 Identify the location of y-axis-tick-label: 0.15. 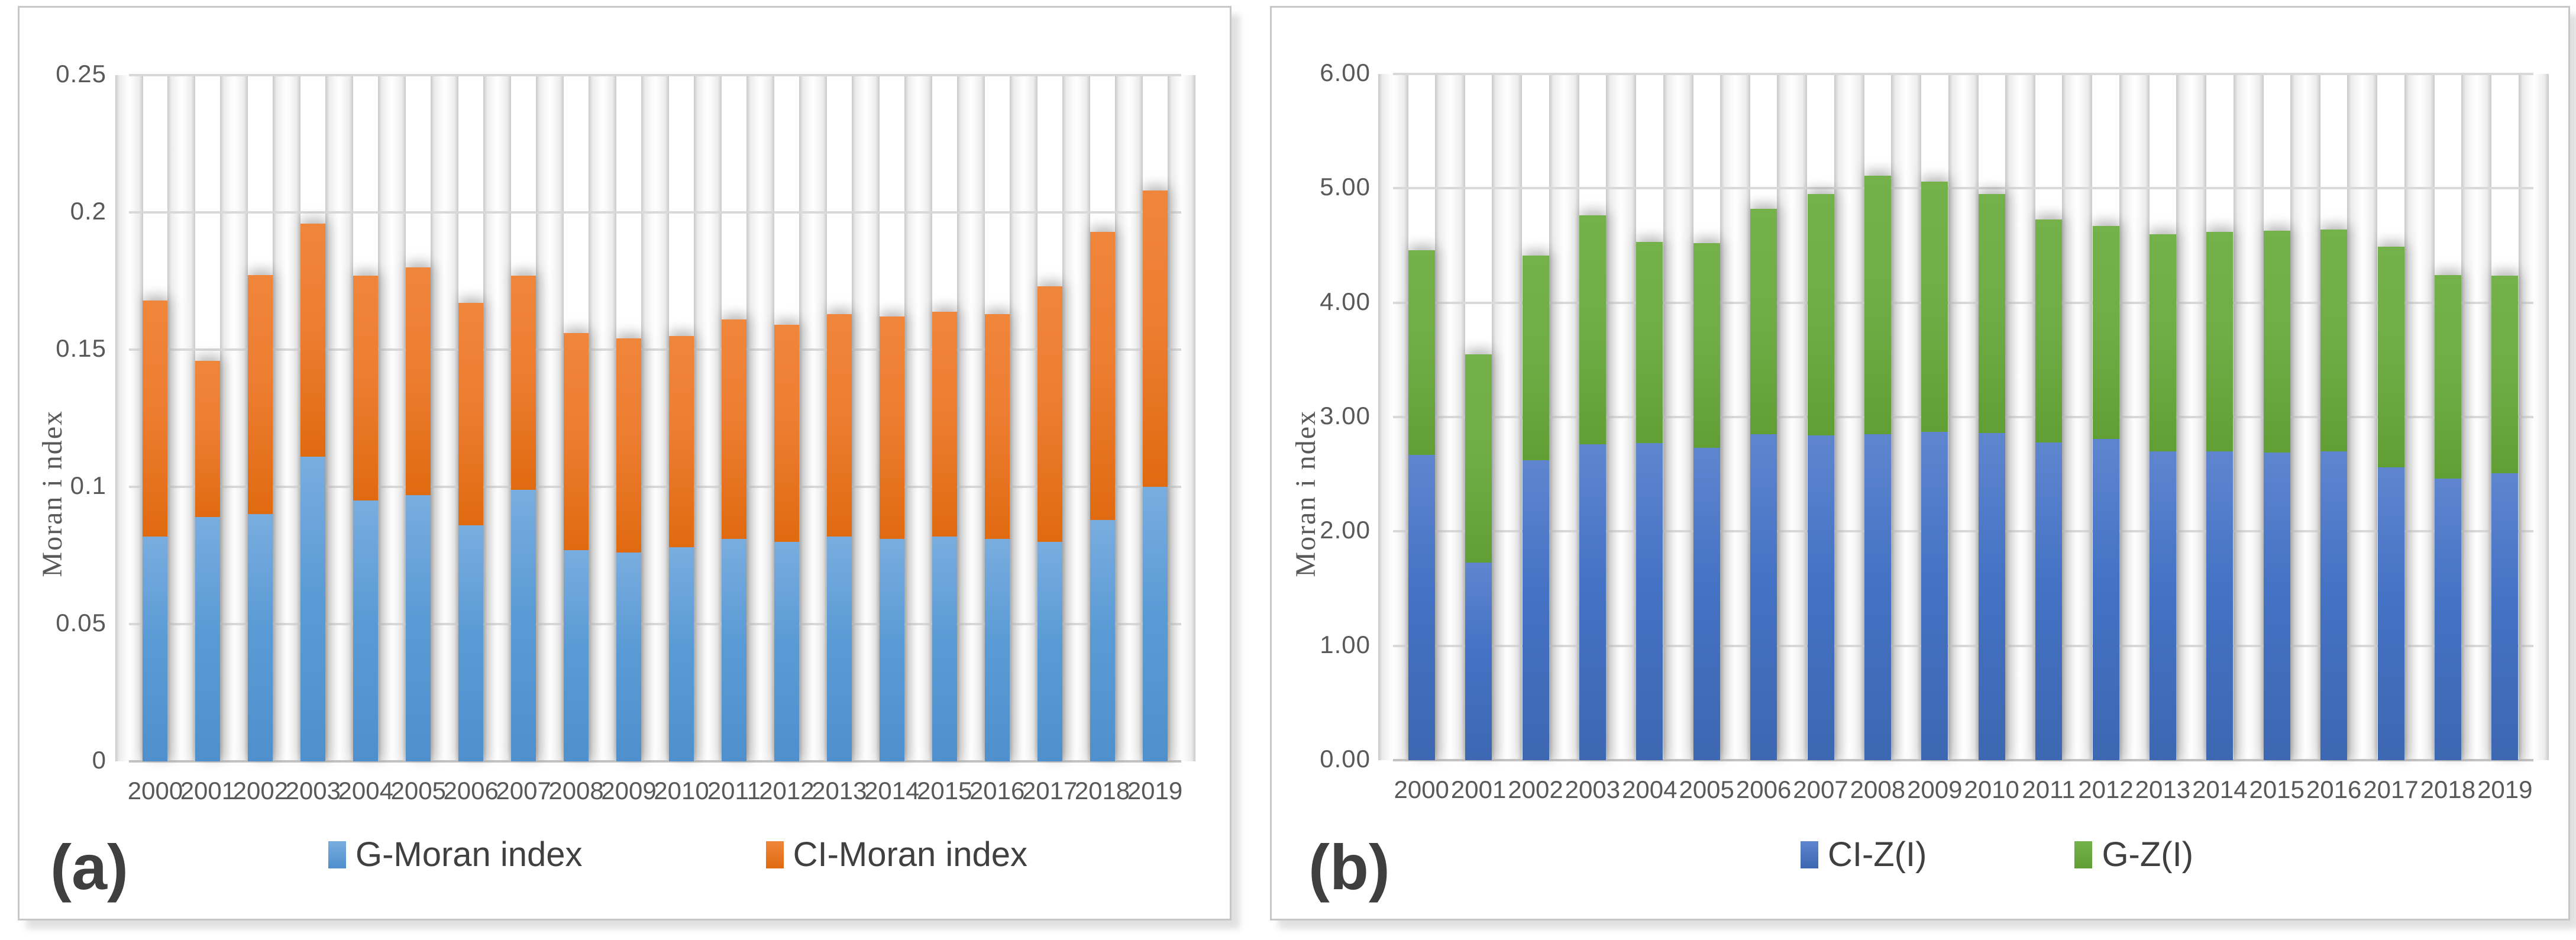
(81, 348).